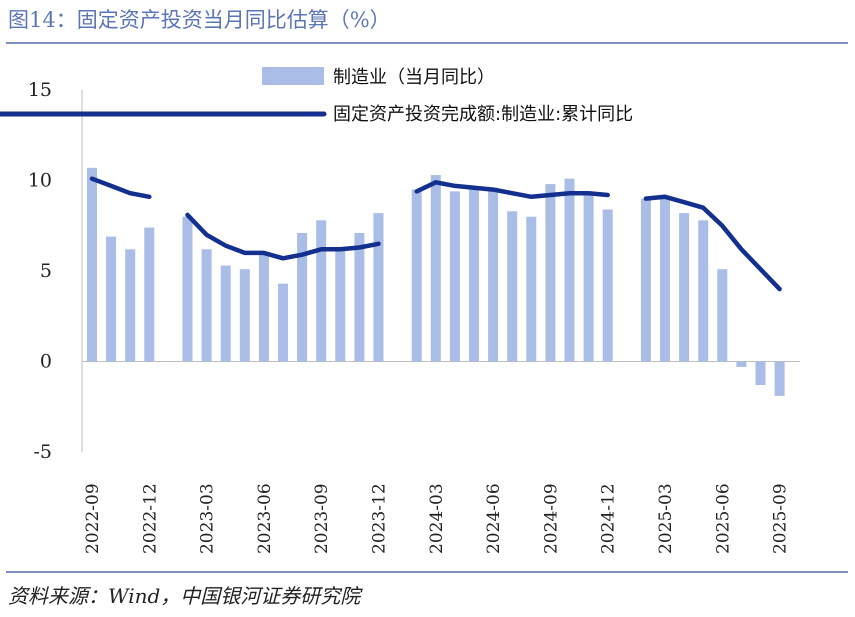  What do you see at coordinates (380, 518) in the screenshot?
I see `x-tick-label: 2023-12` at bounding box center [380, 518].